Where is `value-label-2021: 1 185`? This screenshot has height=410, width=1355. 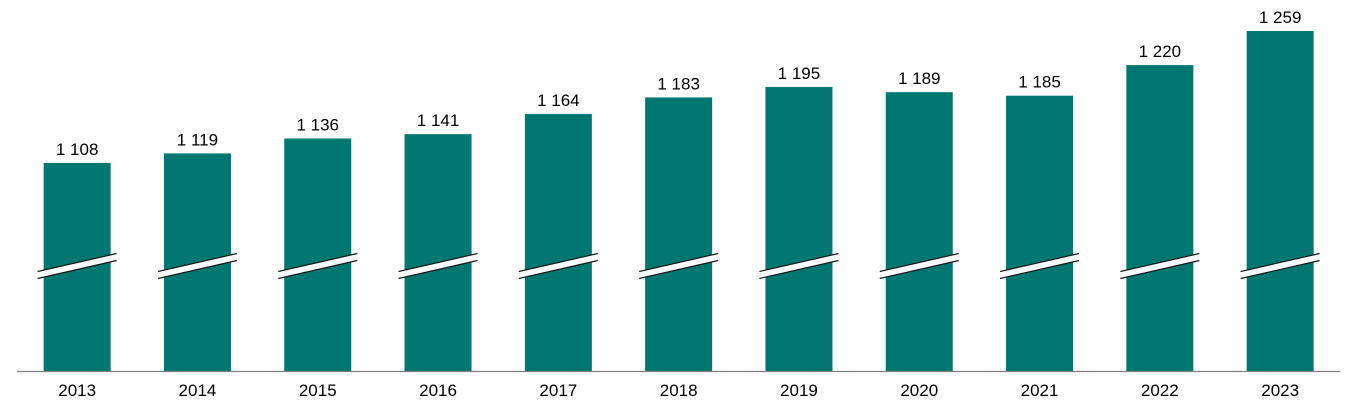
value-label-2021: 1 185 is located at coordinates (1039, 82).